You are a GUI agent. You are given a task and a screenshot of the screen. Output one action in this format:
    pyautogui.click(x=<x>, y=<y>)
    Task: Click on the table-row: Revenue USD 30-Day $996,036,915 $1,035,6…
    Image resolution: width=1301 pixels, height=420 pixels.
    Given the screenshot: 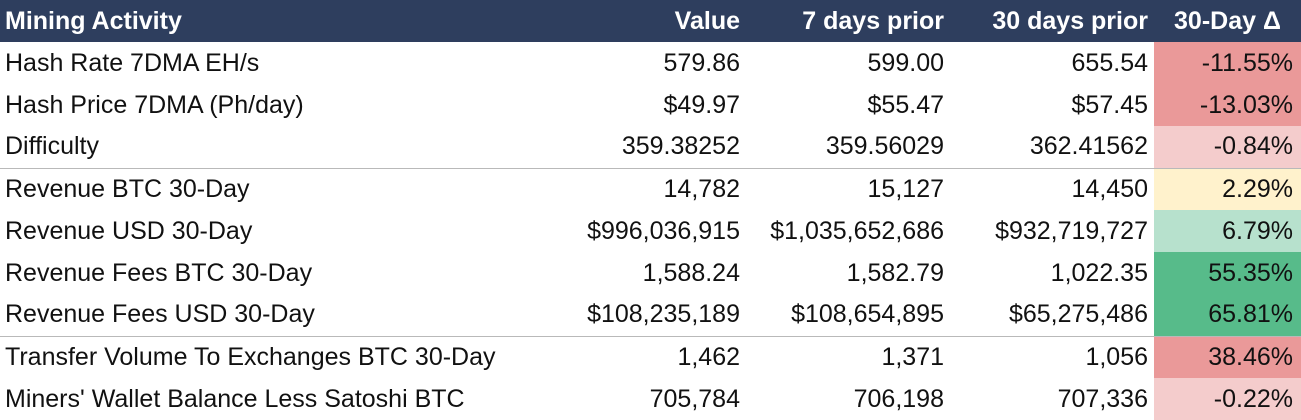 What is the action you would take?
    pyautogui.click(x=650, y=231)
    